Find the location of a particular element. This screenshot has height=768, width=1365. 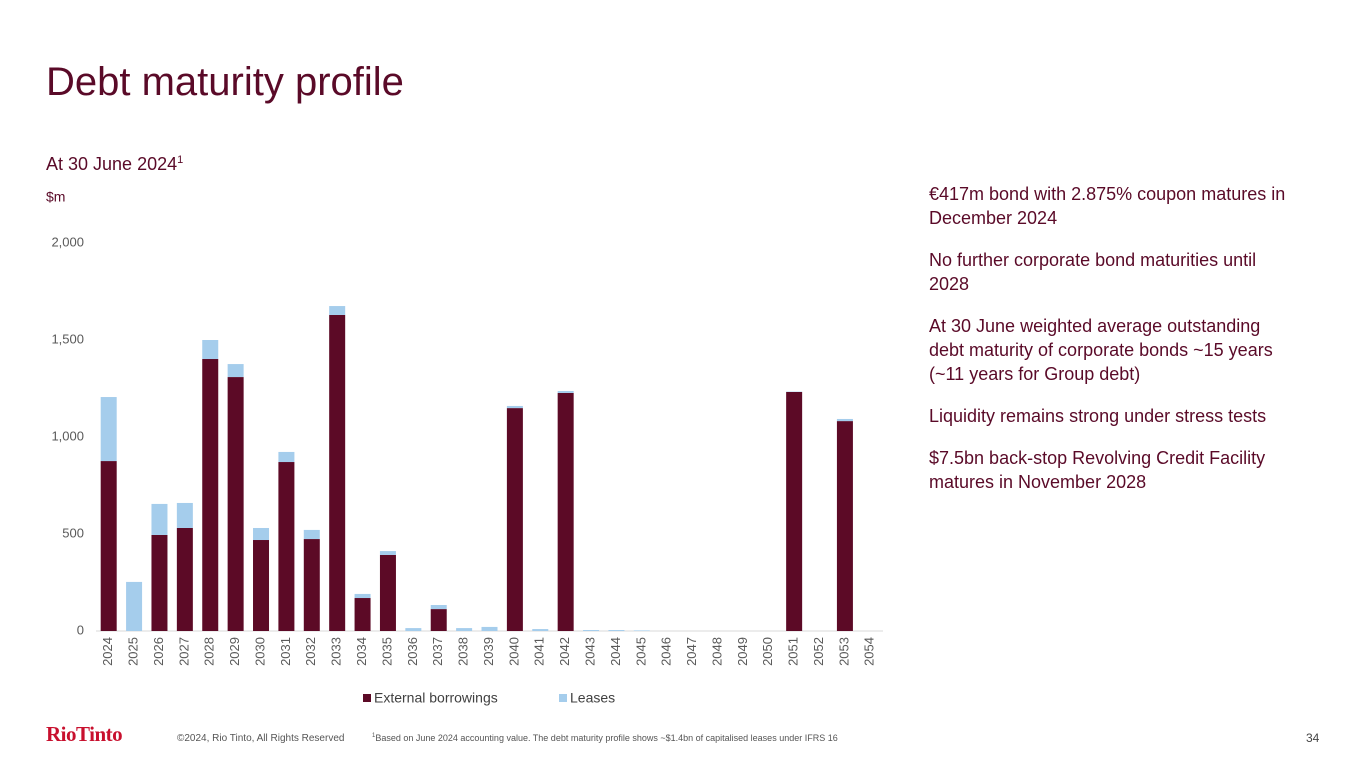

x-tick-label: 2053 is located at coordinates (843, 651).